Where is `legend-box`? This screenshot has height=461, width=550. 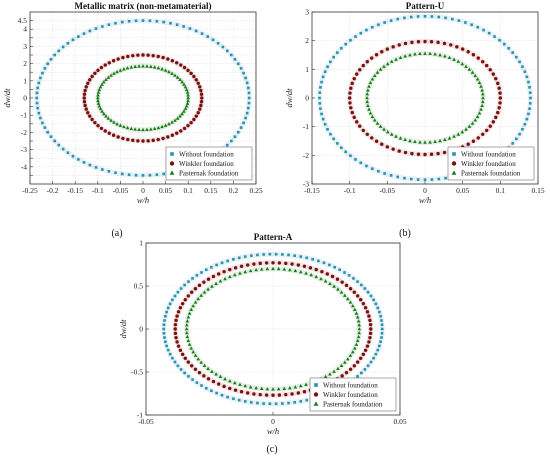
legend-box is located at coordinates (353, 394).